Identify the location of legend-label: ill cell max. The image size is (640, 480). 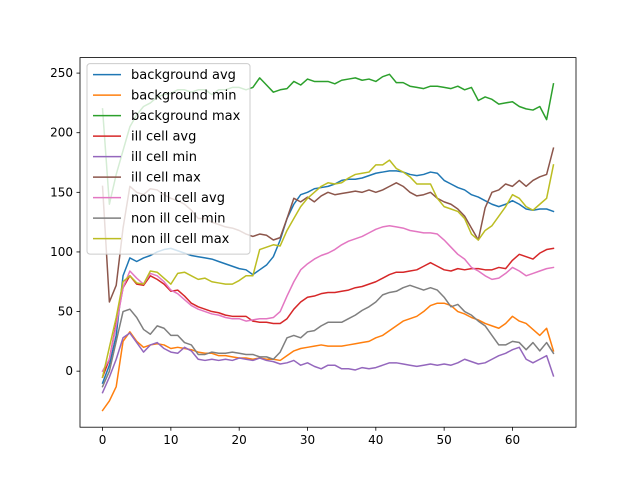
(166, 178).